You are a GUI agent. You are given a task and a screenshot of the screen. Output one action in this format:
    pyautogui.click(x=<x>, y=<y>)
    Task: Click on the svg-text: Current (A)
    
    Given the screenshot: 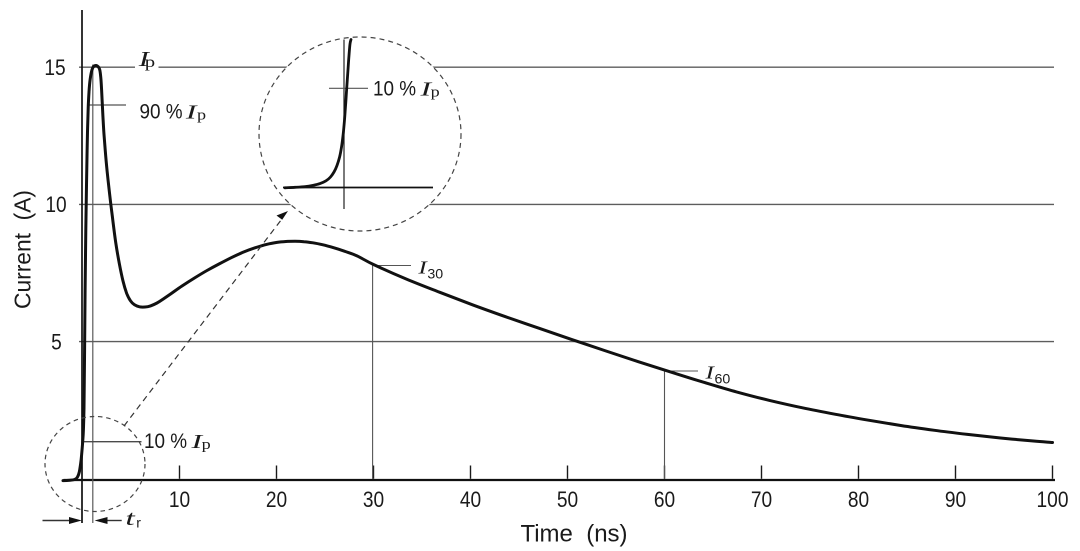 What is the action you would take?
    pyautogui.click(x=22, y=249)
    